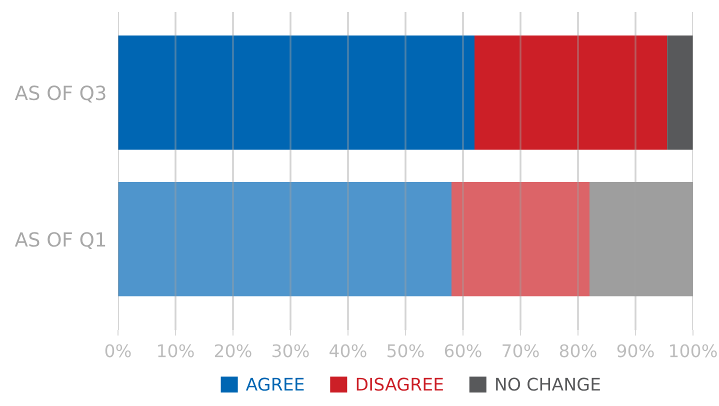 The image size is (719, 406). What do you see at coordinates (406, 351) in the screenshot?
I see `x-tick-label: 50%` at bounding box center [406, 351].